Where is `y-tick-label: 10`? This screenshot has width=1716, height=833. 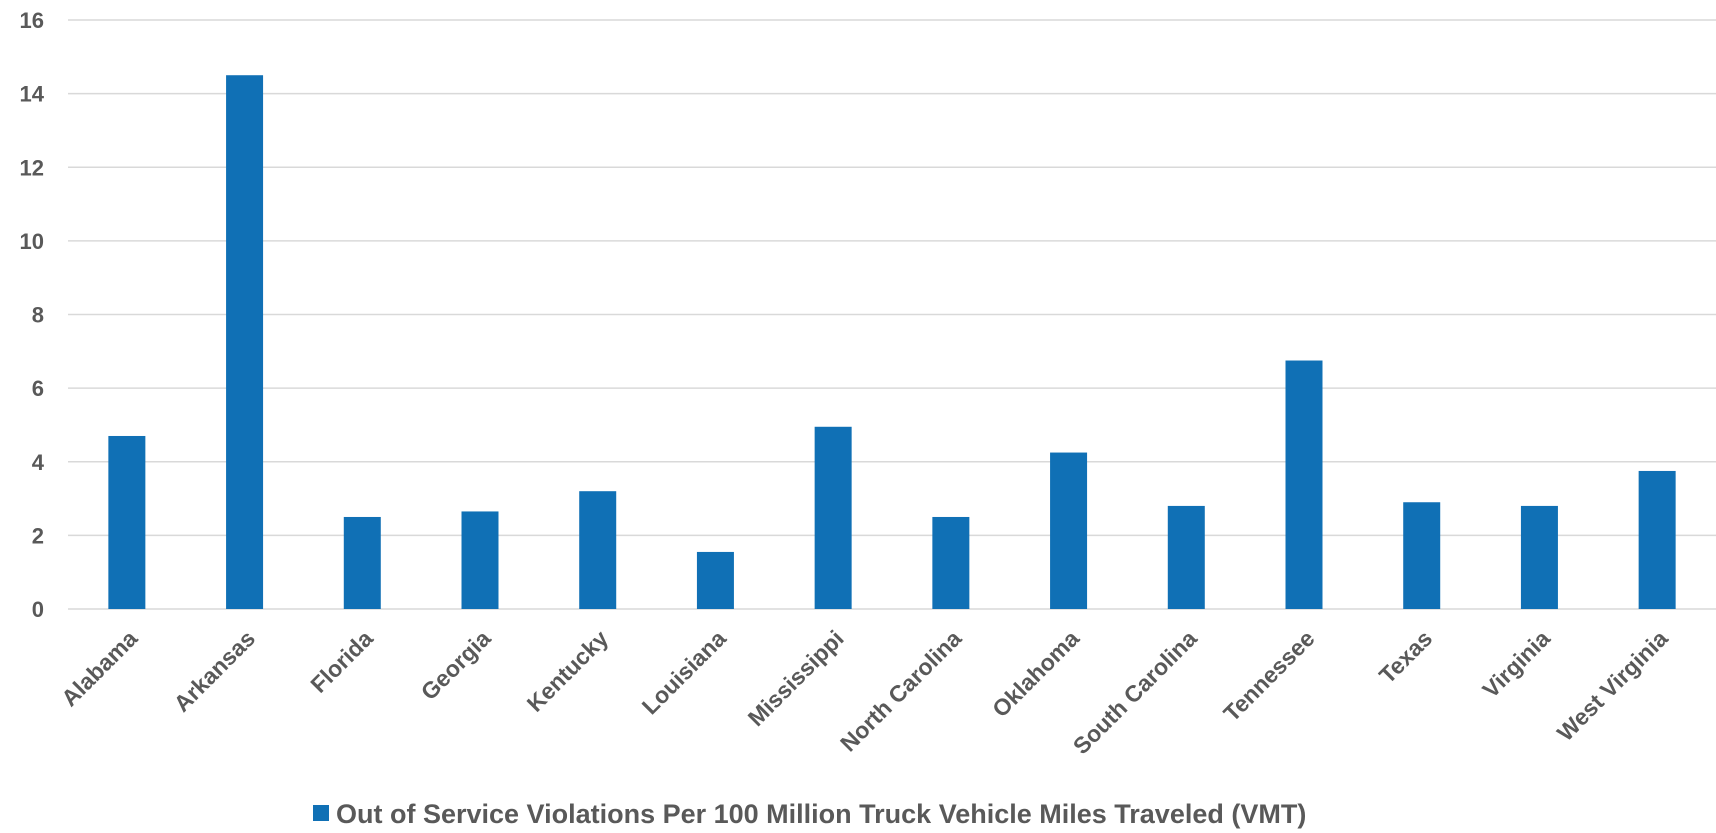
y-tick-label: 10 is located at coordinates (32, 241).